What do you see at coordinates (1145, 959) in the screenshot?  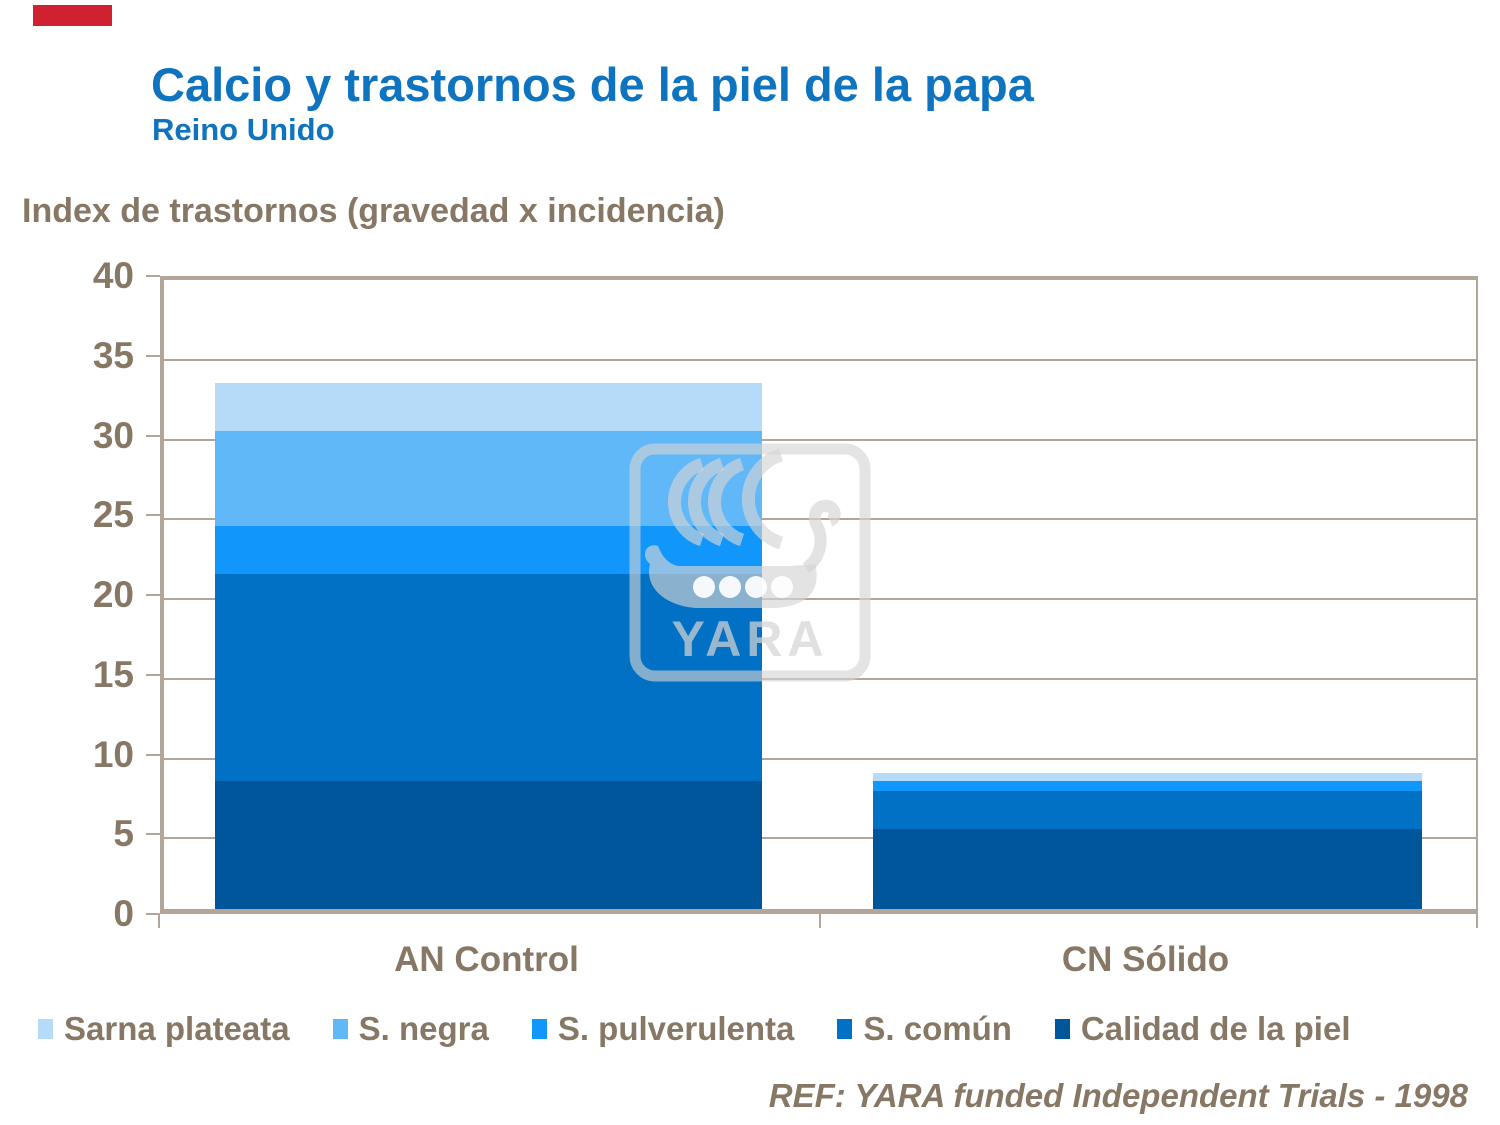 I see `category-label-cn-solido: CN Sólido` at bounding box center [1145, 959].